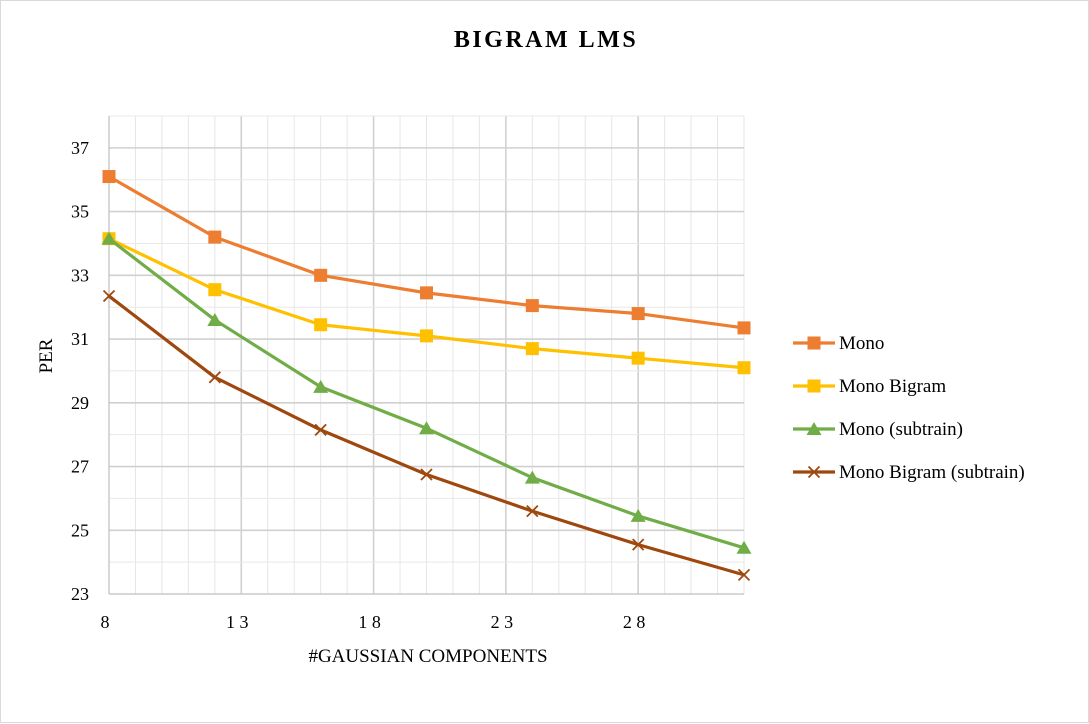 The height and width of the screenshot is (724, 1089). I want to click on chart-title: BIGRAM LMS, so click(546, 40).